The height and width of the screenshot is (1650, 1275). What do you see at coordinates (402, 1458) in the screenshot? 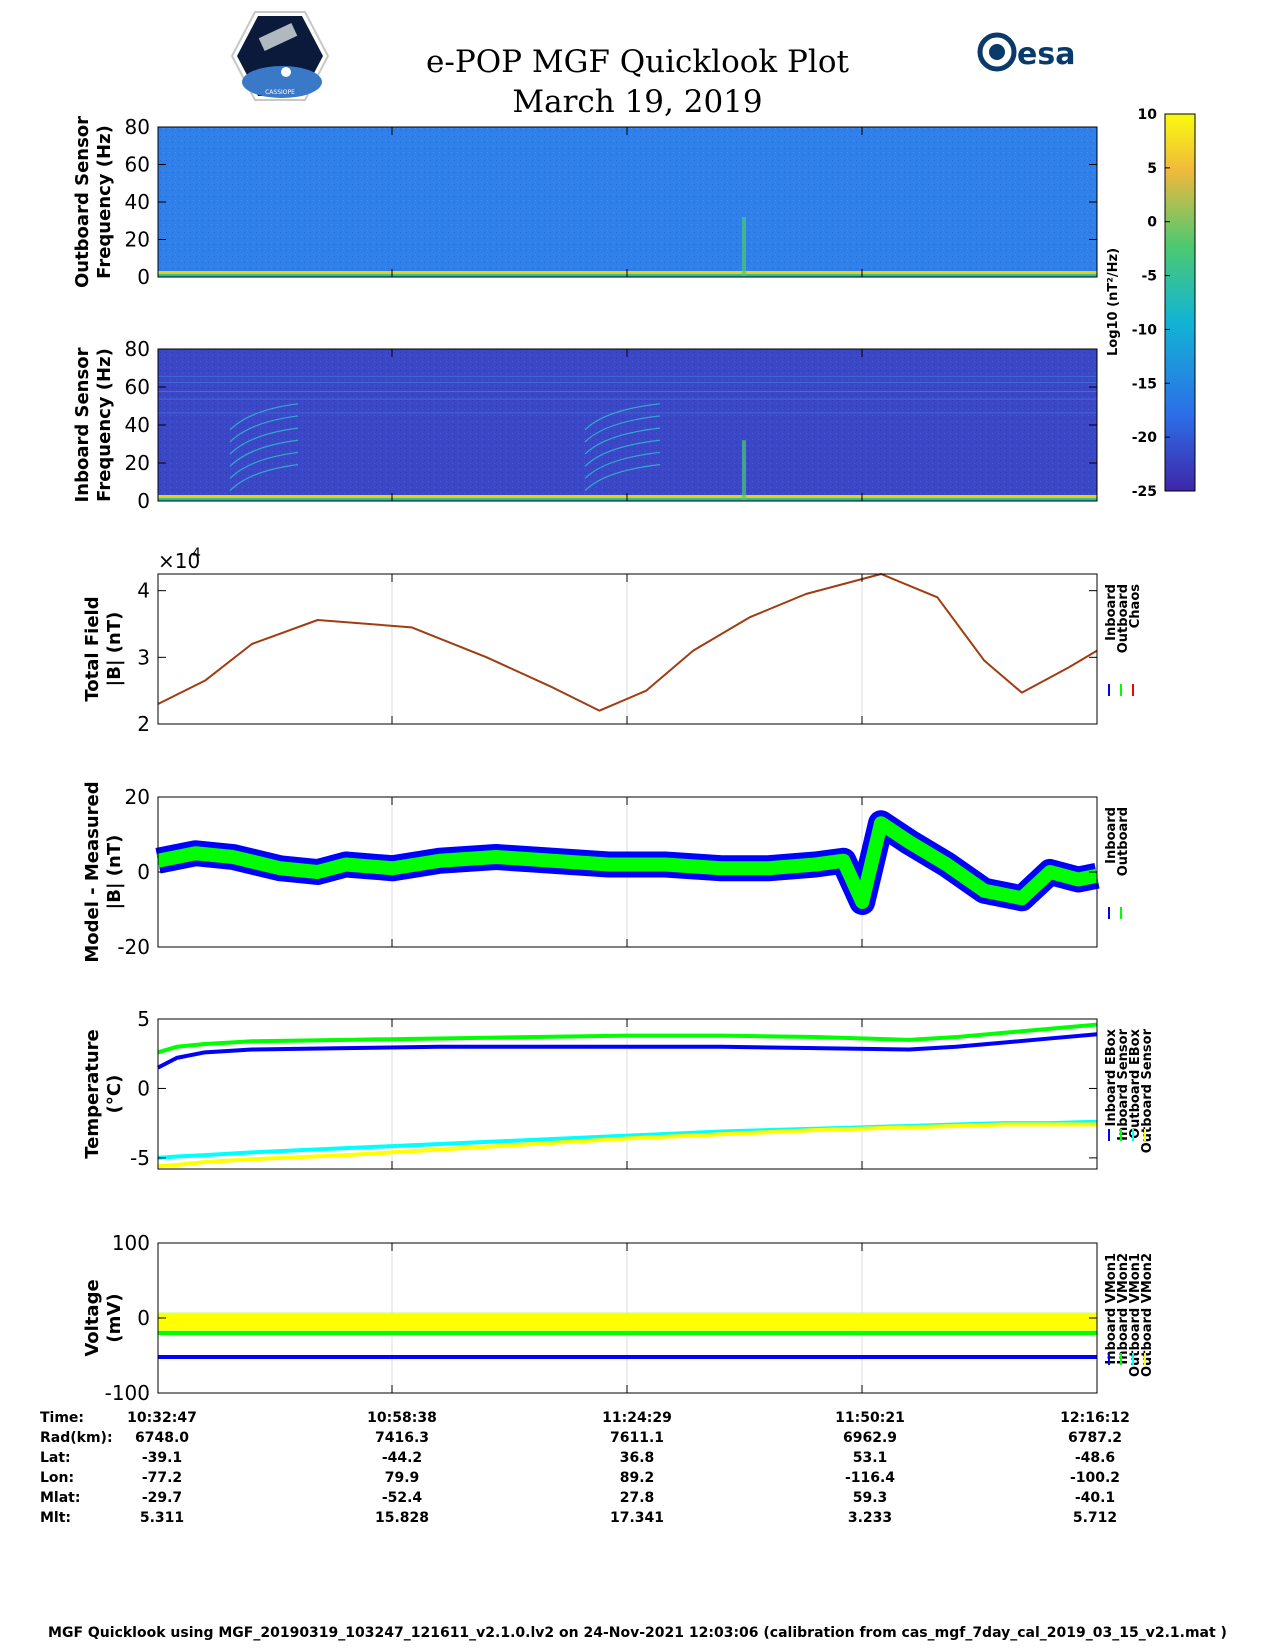
I see `ephemeris-value-lat: -44.2` at bounding box center [402, 1458].